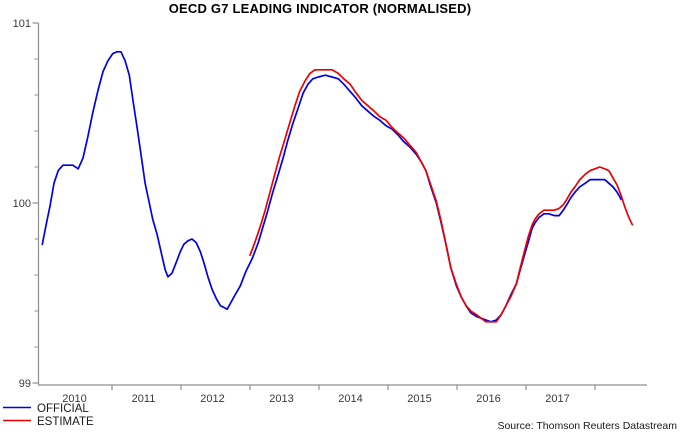 This screenshot has width=680, height=439. What do you see at coordinates (25, 384) in the screenshot?
I see `y-axis-label: 99` at bounding box center [25, 384].